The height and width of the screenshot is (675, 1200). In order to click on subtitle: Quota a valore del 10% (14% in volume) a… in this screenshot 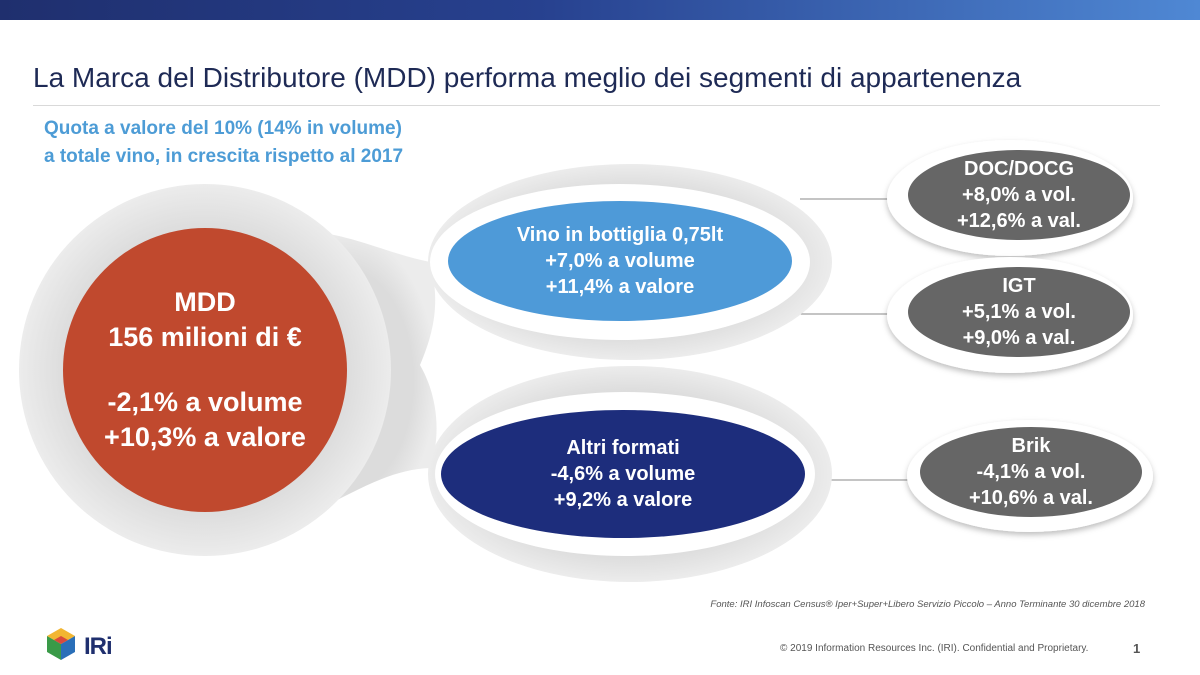, I will do `click(223, 143)`.